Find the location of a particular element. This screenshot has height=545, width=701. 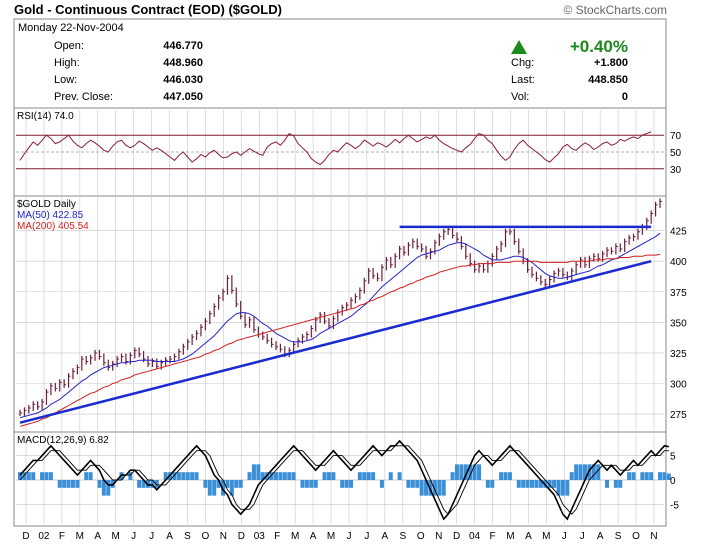

macd-signal-line is located at coordinates (344, 480).